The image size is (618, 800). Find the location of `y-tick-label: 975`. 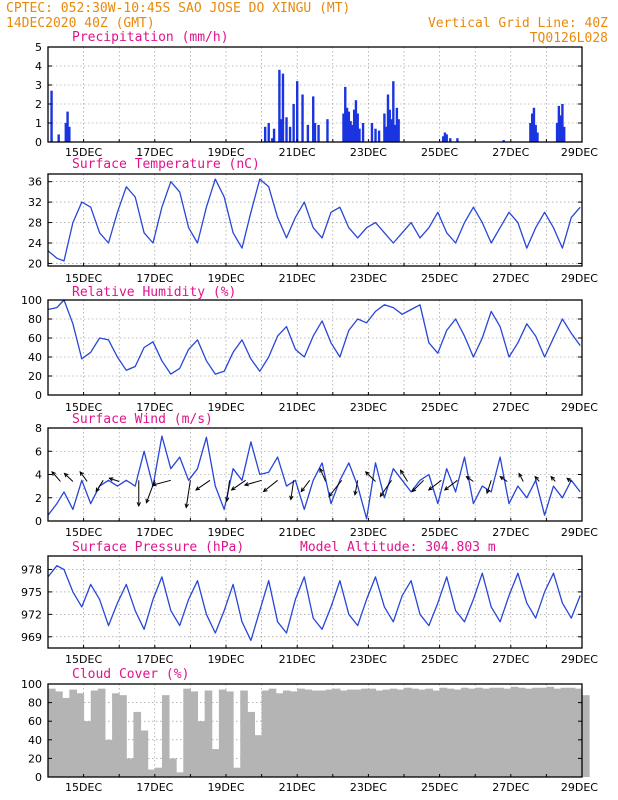

y-tick-label: 975 is located at coordinates (31, 592).